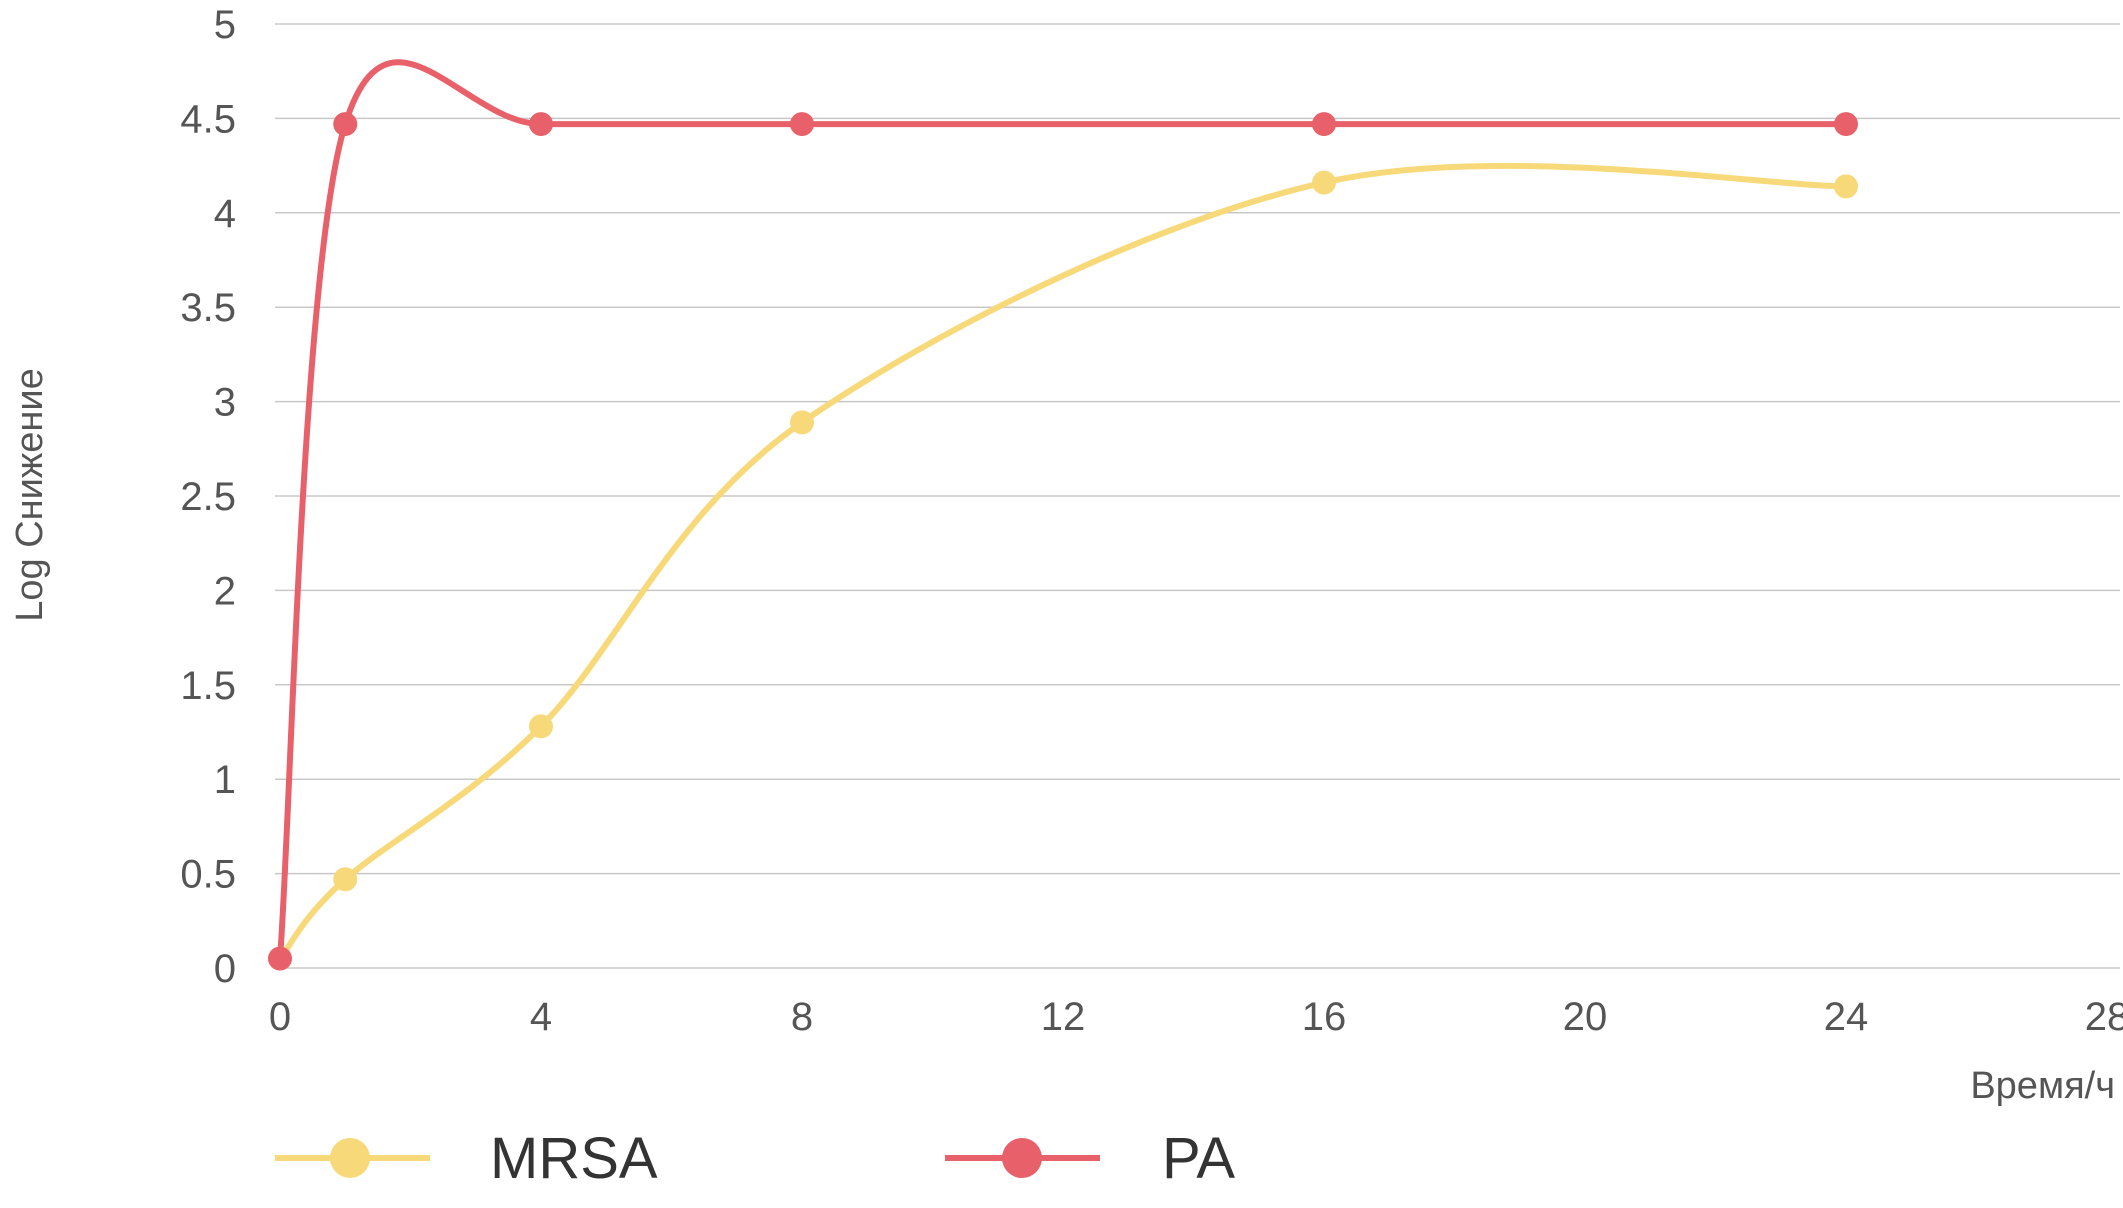 This screenshot has height=1208, width=2123. What do you see at coordinates (225, 591) in the screenshot?
I see `y-tick-label: 2` at bounding box center [225, 591].